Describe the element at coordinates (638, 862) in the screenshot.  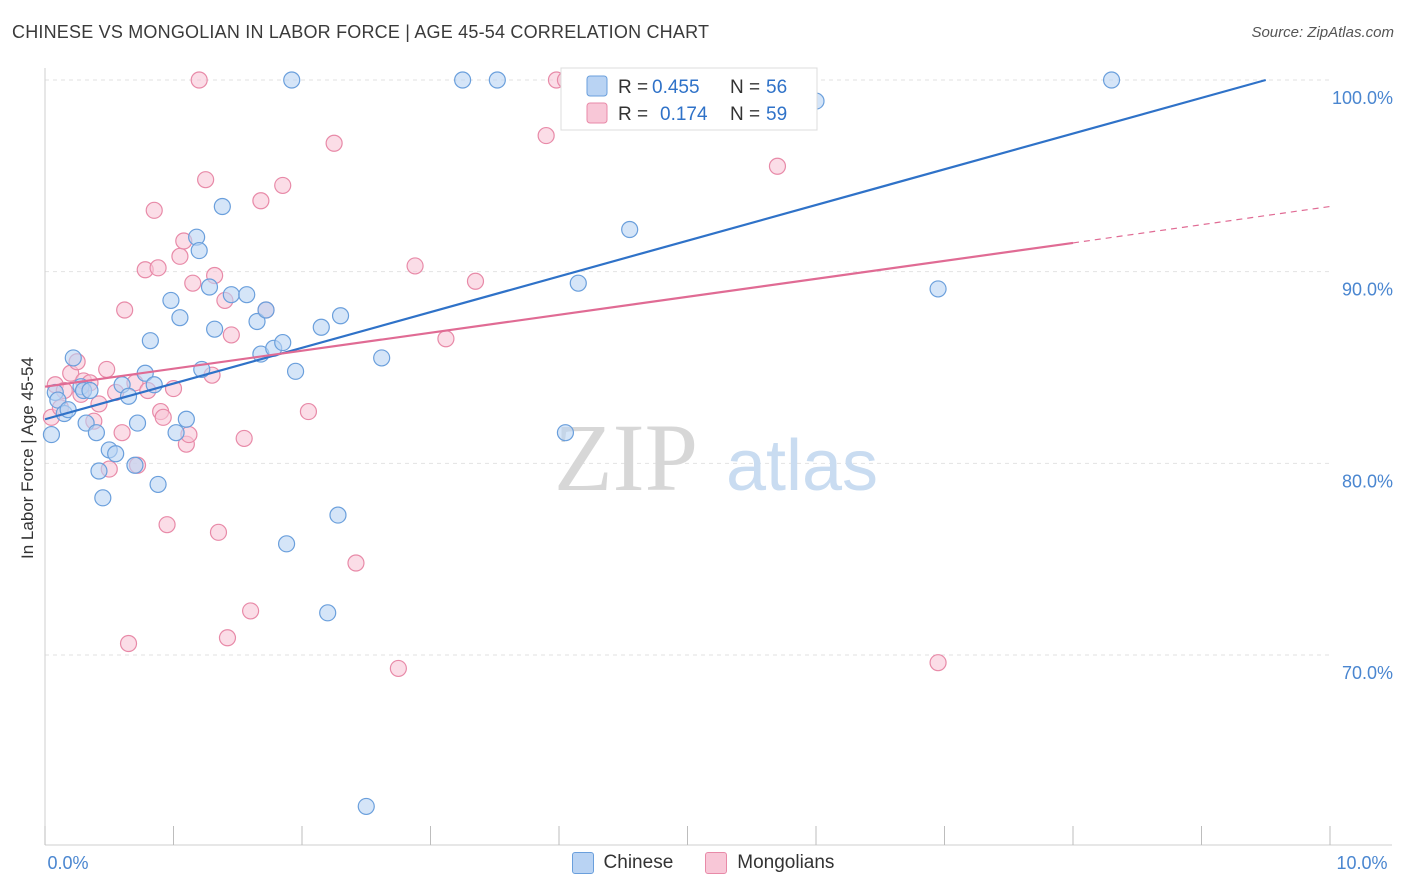
I see `legend-label-chinese: Chinese` at that location.